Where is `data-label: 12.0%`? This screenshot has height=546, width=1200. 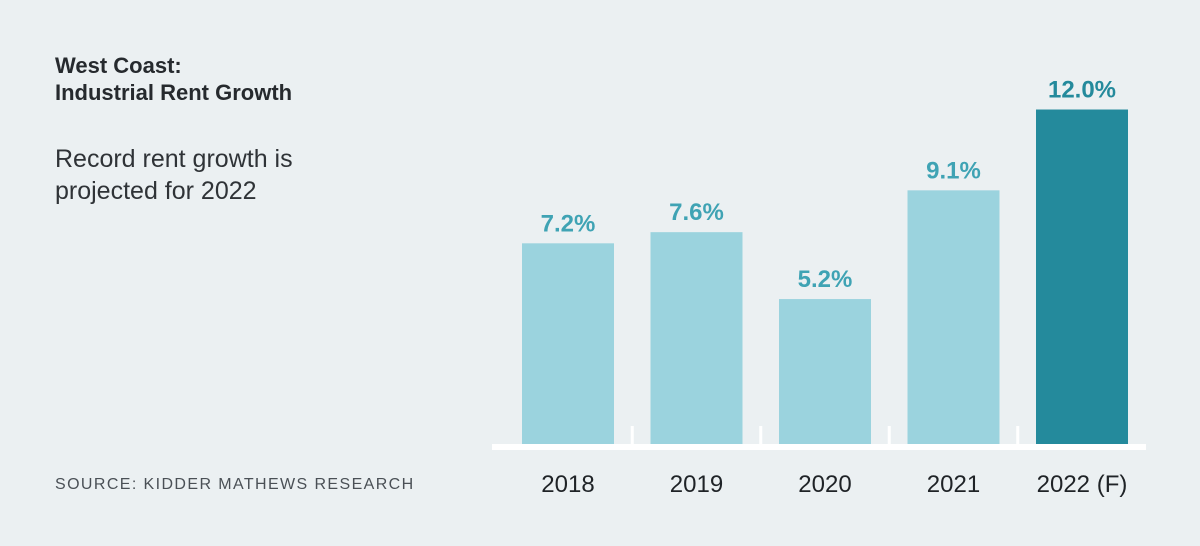 data-label: 12.0% is located at coordinates (1082, 90).